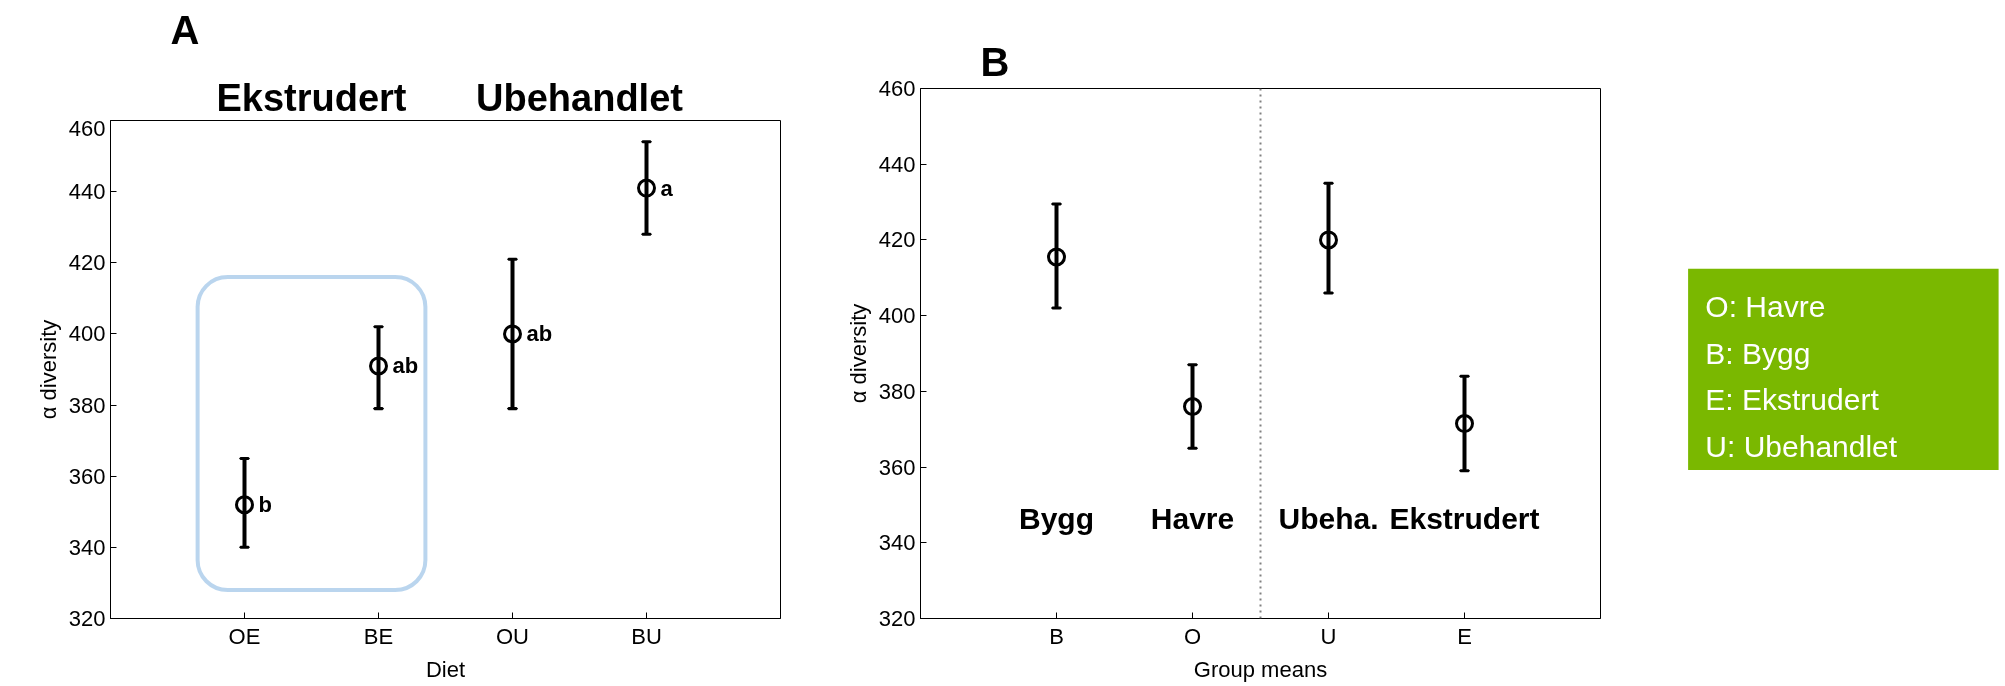 The width and height of the screenshot is (2005, 686). Describe the element at coordinates (646, 636) in the screenshot. I see `x-tick-label: BU` at that location.